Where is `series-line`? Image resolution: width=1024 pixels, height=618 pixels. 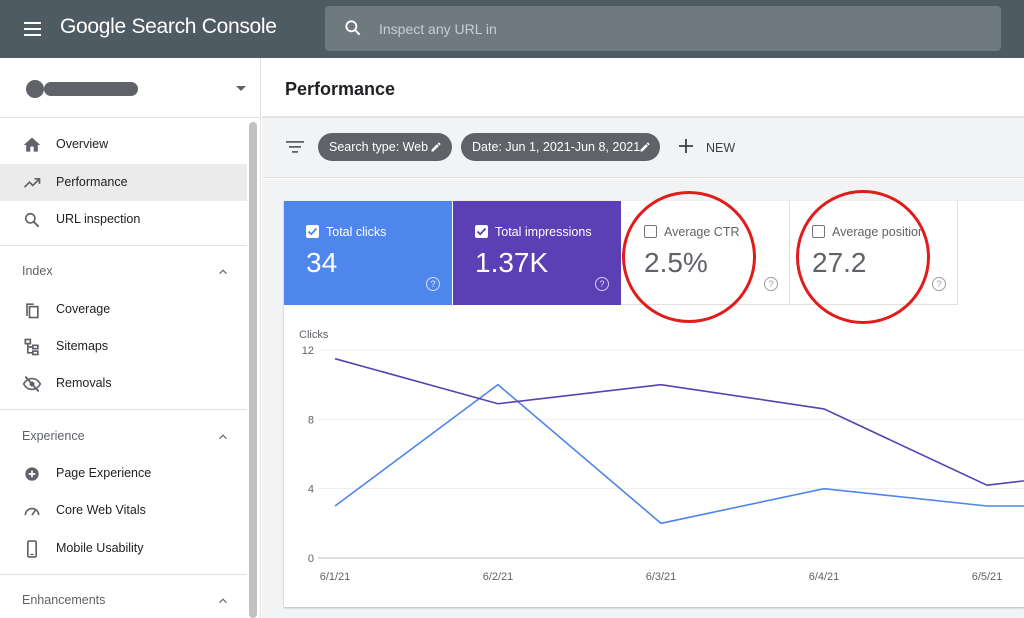 series-line is located at coordinates (679, 422).